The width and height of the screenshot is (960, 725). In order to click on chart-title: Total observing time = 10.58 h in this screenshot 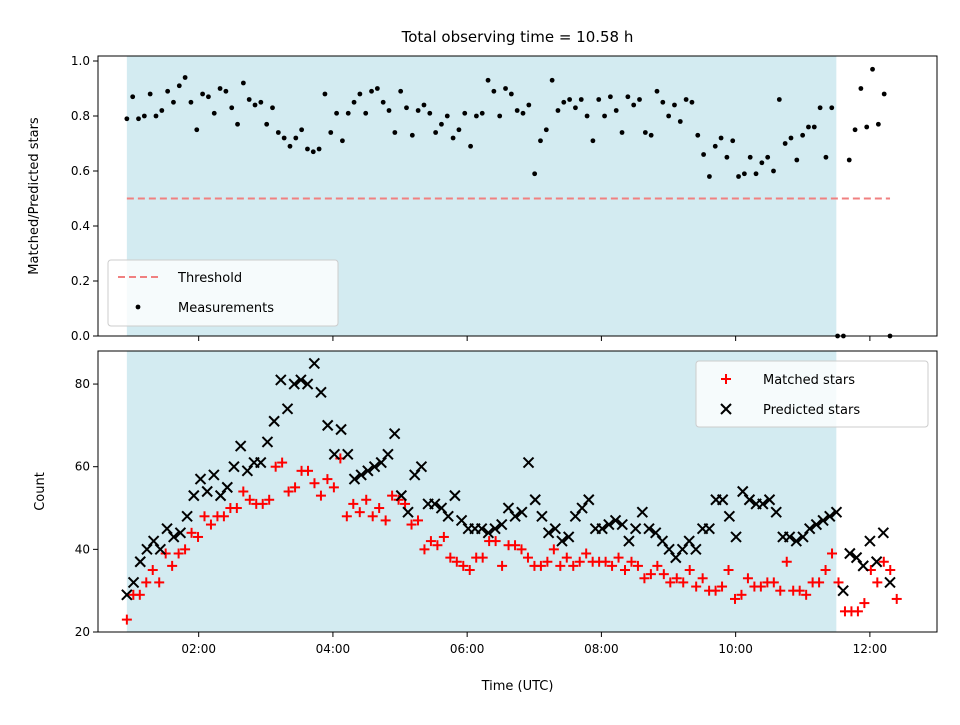, I will do `click(517, 37)`.